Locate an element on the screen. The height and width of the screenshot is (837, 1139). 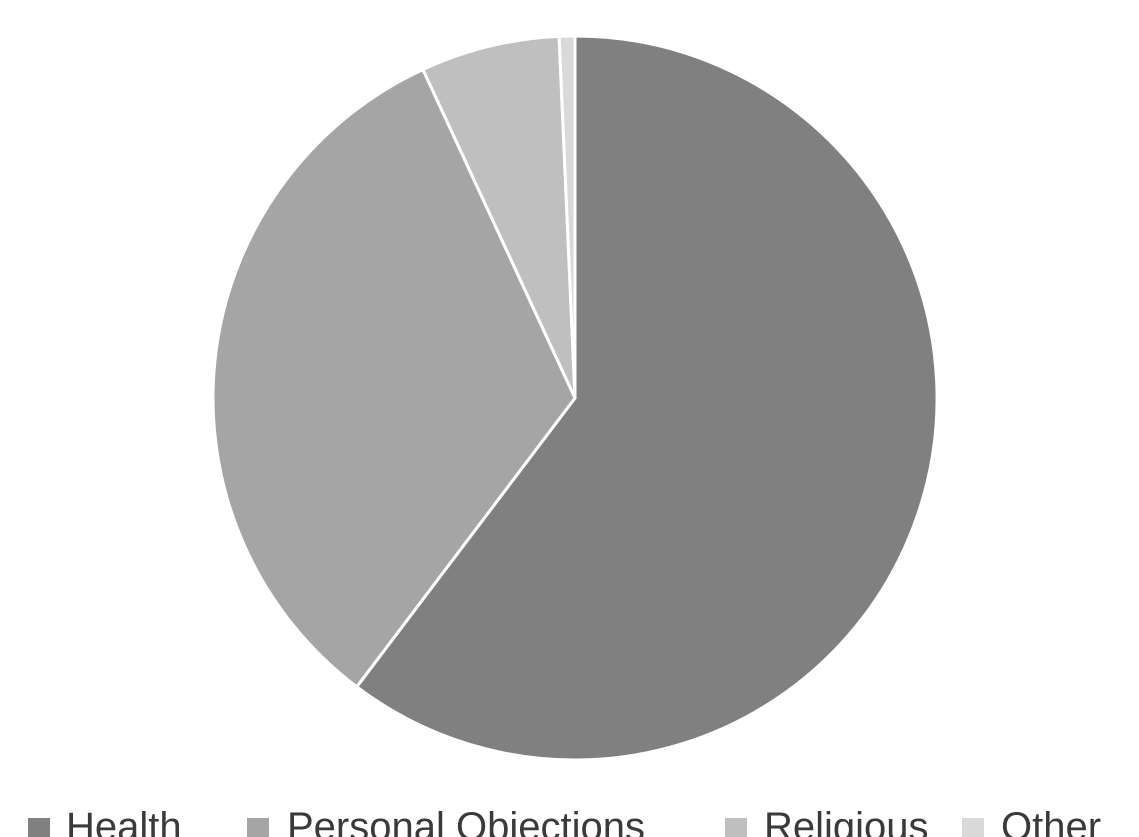
legend-label-health: Health is located at coordinates (124, 821).